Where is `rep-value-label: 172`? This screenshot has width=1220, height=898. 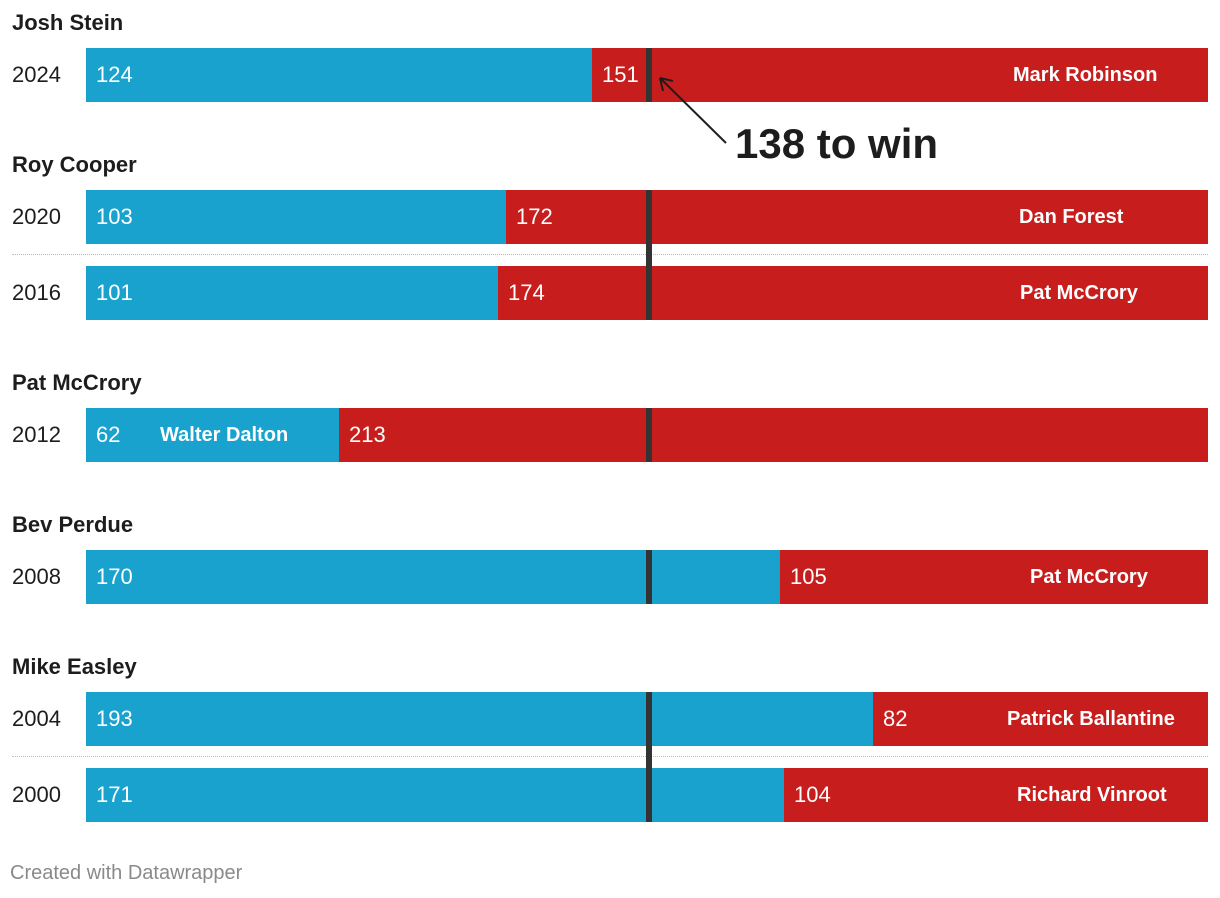
rep-value-label: 172 is located at coordinates (534, 216).